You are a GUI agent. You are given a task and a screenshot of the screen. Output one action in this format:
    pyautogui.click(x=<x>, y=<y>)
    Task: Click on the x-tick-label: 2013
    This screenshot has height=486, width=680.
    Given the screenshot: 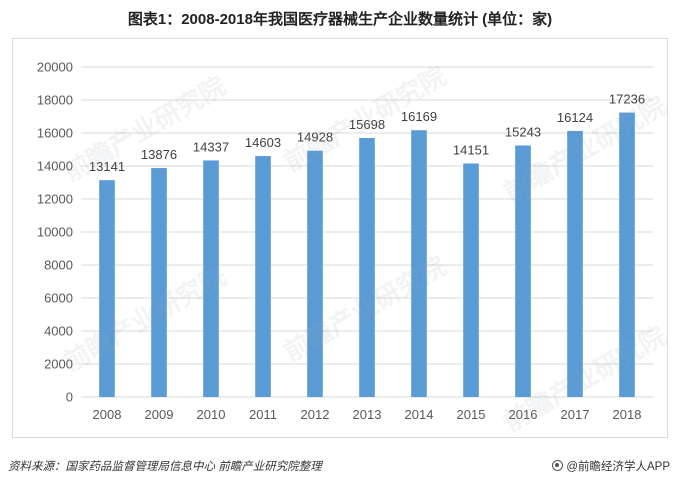 What is the action you would take?
    pyautogui.click(x=367, y=414)
    